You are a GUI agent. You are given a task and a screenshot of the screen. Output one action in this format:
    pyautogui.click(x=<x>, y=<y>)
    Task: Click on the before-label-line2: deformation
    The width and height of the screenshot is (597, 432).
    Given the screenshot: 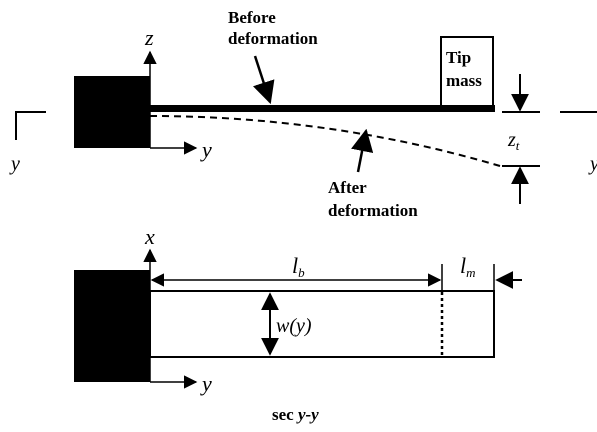 What is the action you would take?
    pyautogui.click(x=273, y=38)
    